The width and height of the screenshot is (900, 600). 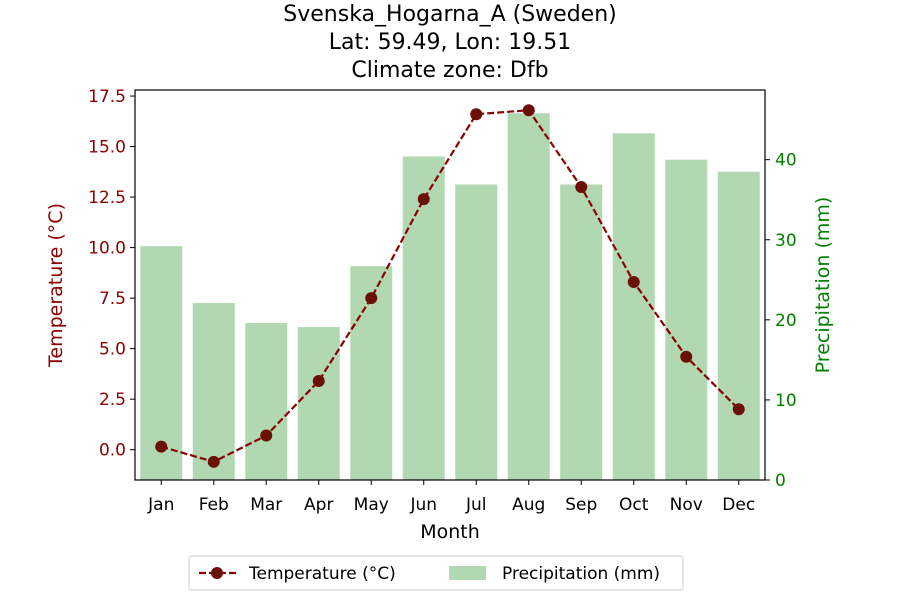 What do you see at coordinates (686, 505) in the screenshot?
I see `x-tick-label: Nov` at bounding box center [686, 505].